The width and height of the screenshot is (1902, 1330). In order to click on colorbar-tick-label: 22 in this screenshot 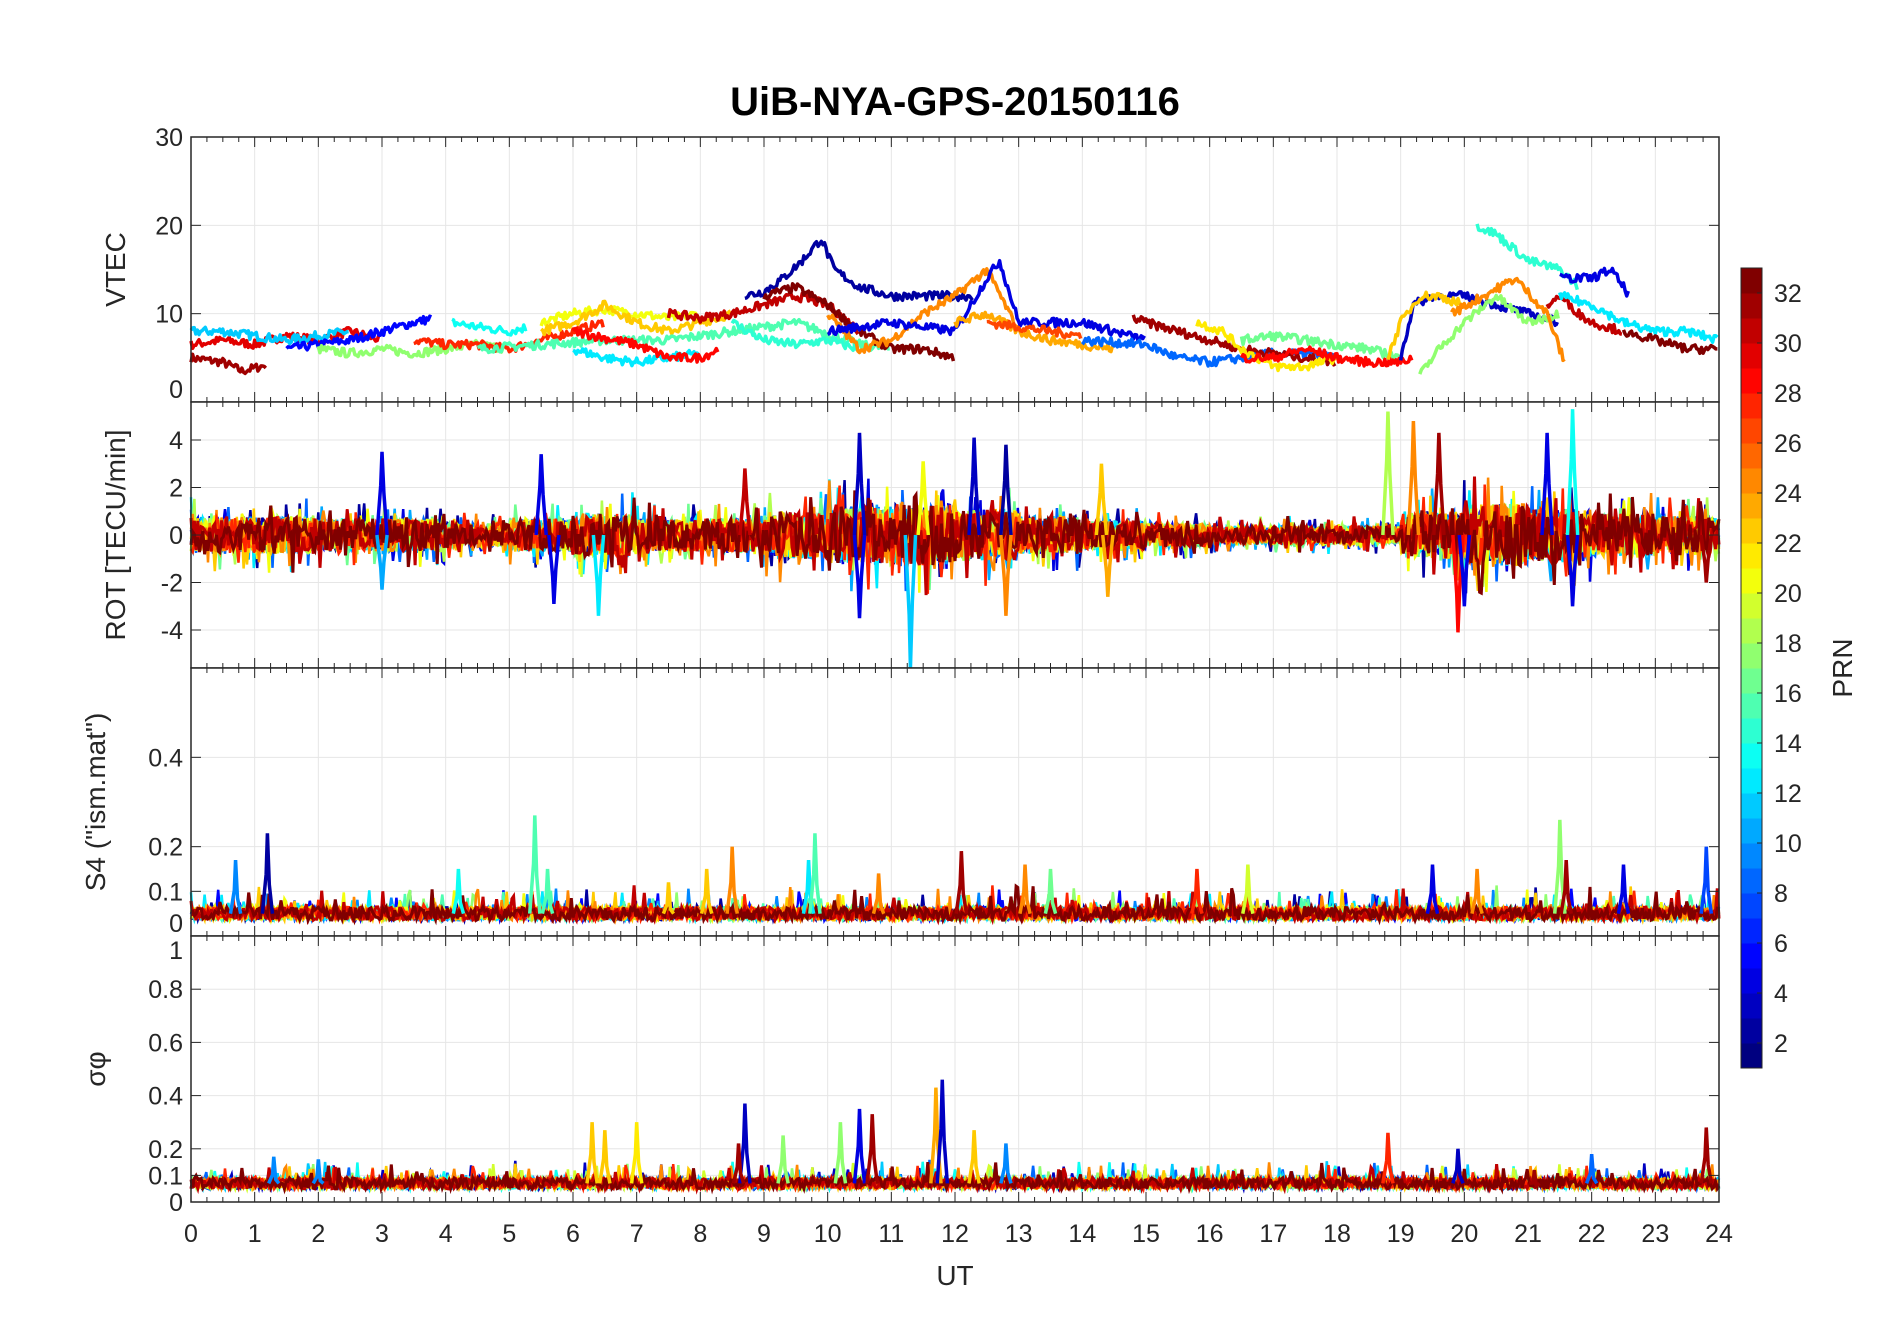, I will do `click(1788, 544)`.